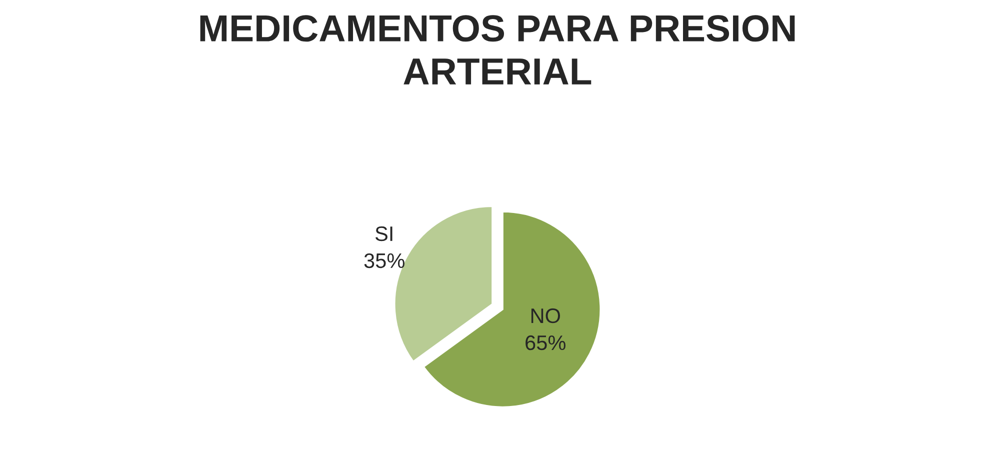 This screenshot has width=995, height=471. I want to click on data-label: 35%, so click(384, 260).